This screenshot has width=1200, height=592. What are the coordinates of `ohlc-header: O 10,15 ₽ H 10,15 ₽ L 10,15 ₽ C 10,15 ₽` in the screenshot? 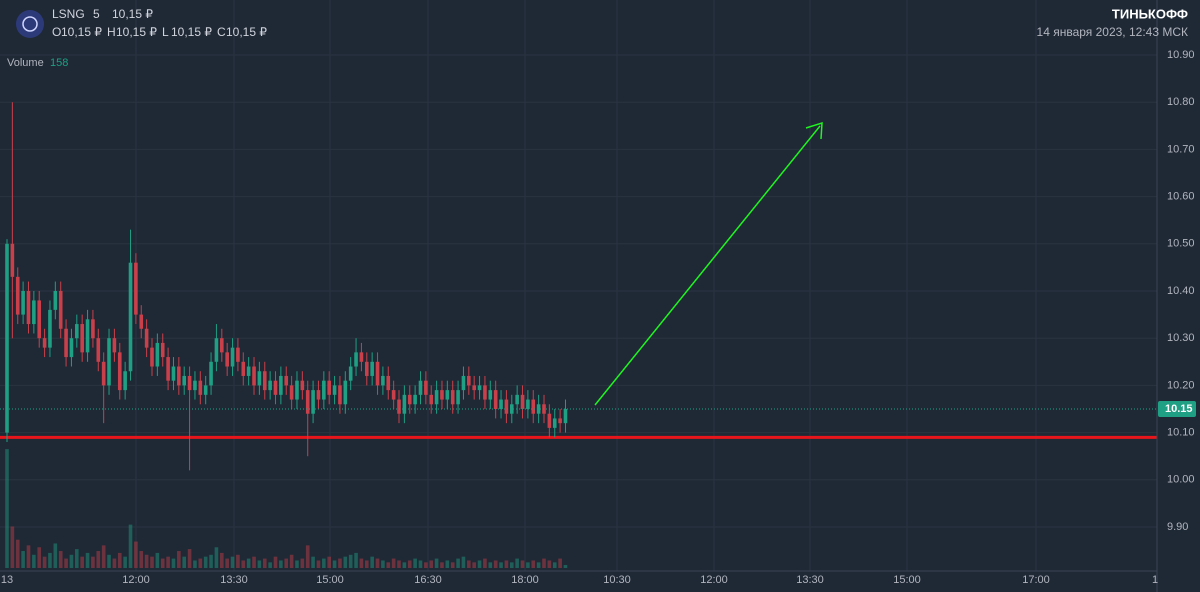 It's located at (159, 32).